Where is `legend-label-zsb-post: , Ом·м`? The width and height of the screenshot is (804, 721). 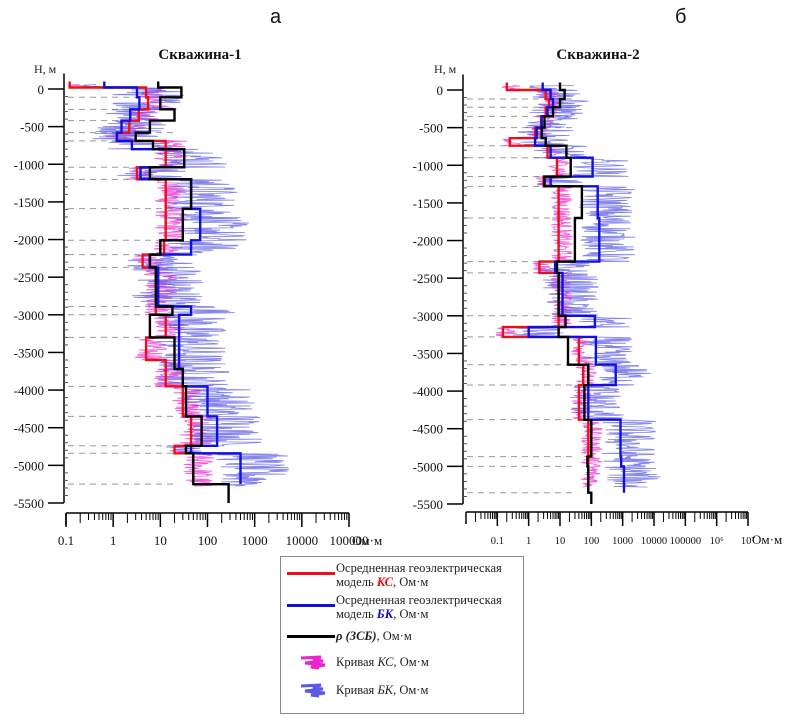
legend-label-zsb-post: , Ом·м is located at coordinates (394, 636).